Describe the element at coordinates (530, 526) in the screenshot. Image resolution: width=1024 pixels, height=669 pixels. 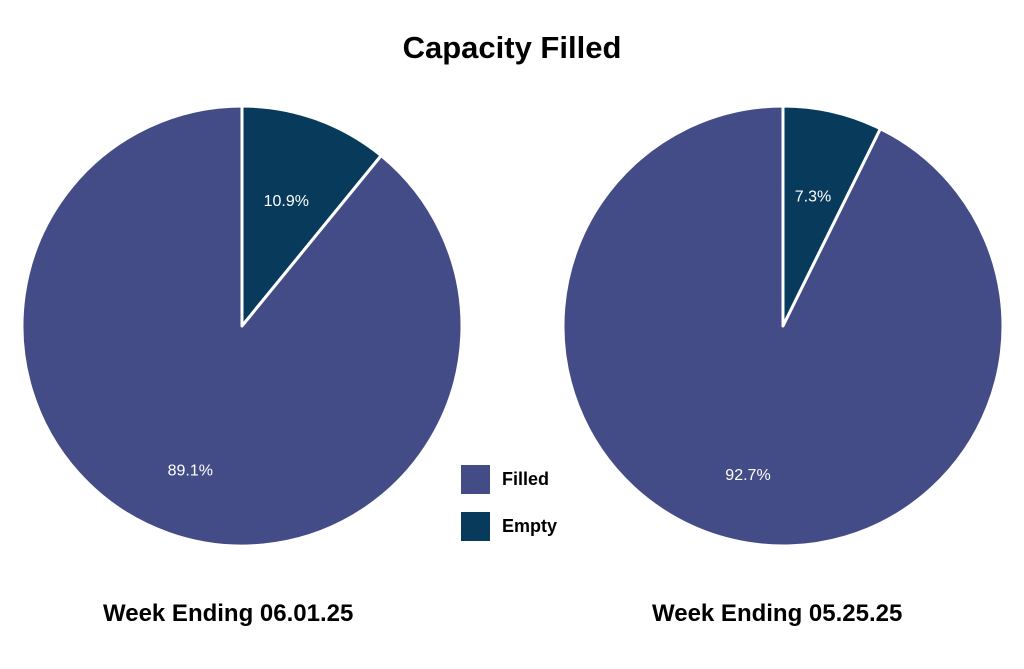
I see `legend-label-empty: Empty` at that location.